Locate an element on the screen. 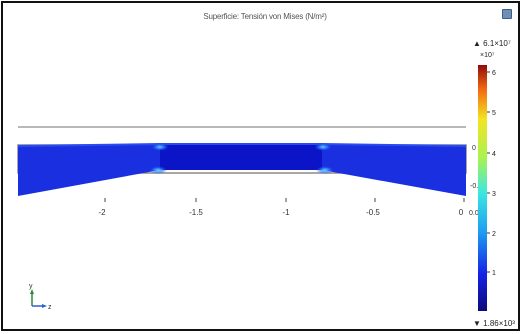 This screenshot has height=334, width=523. axes-triad-y-label: y is located at coordinates (31, 286).